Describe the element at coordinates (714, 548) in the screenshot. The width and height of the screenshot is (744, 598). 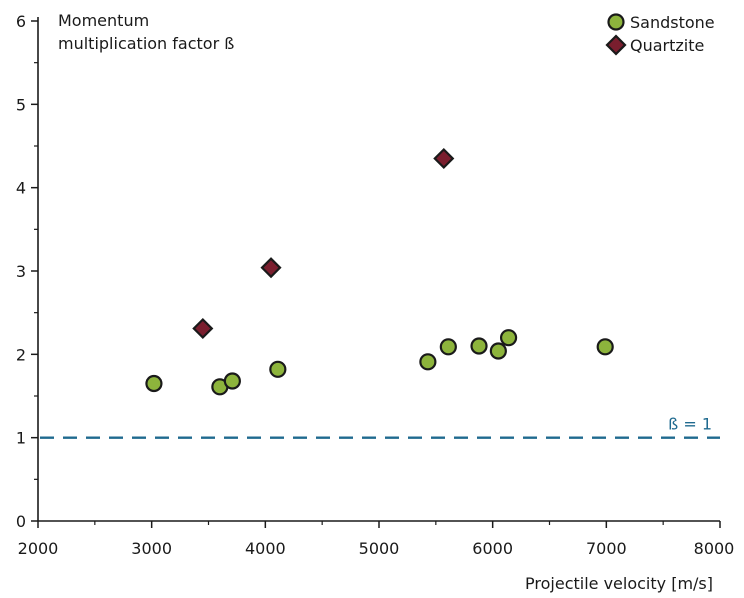
I see `x-tick-label: 8000` at that location.